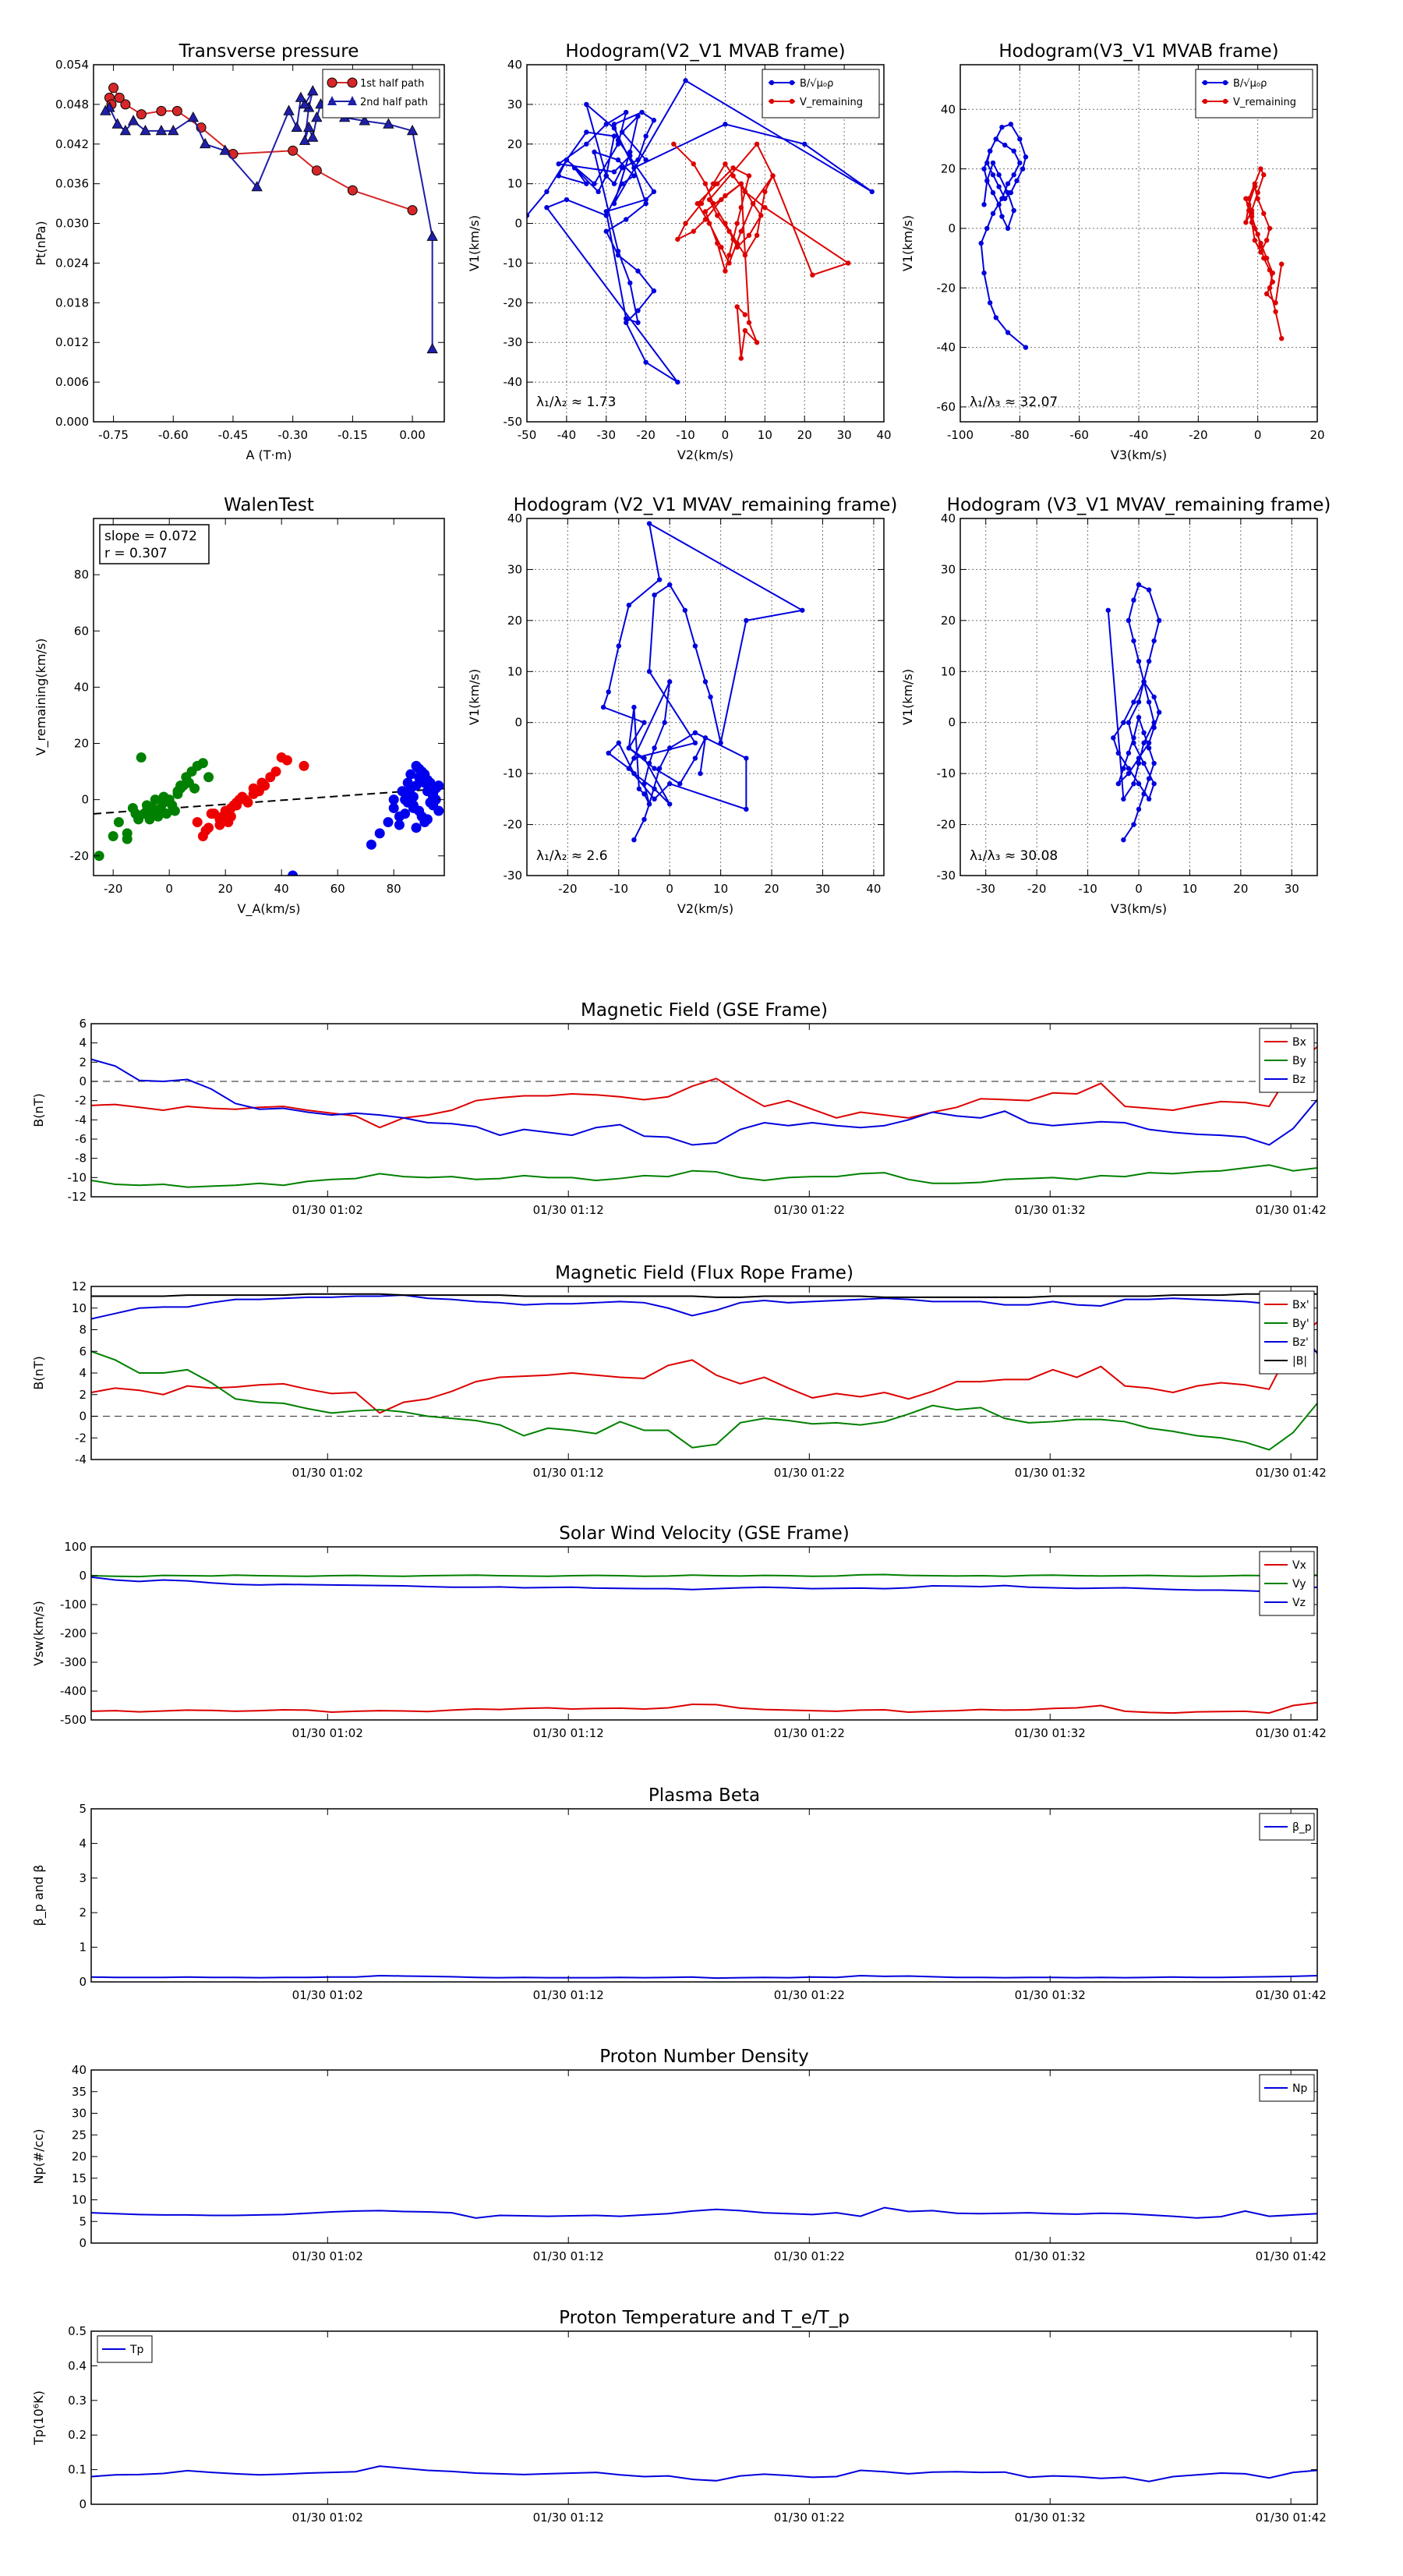 This screenshot has width=1403, height=2576. Describe the element at coordinates (352, 435) in the screenshot. I see `x-tick-label: -0.15` at that location.